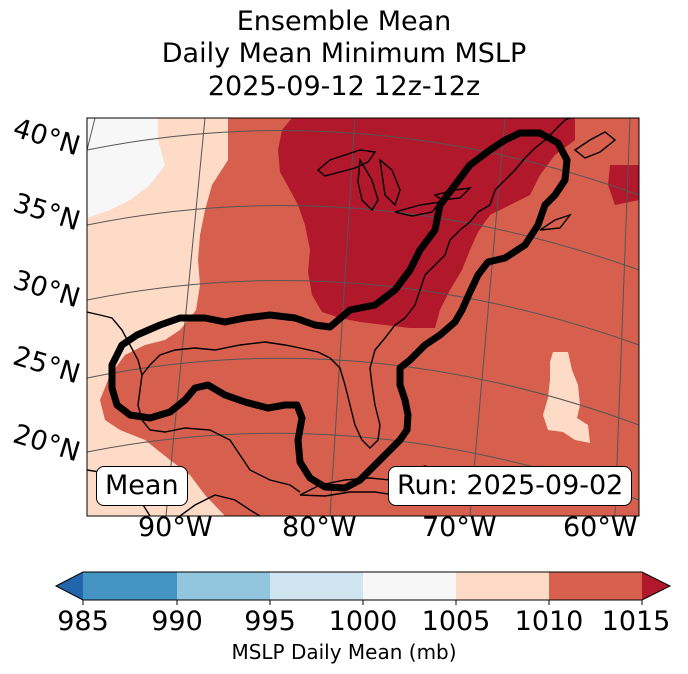  What do you see at coordinates (177, 621) in the screenshot?
I see `colorbar-tick-990: 990` at bounding box center [177, 621].